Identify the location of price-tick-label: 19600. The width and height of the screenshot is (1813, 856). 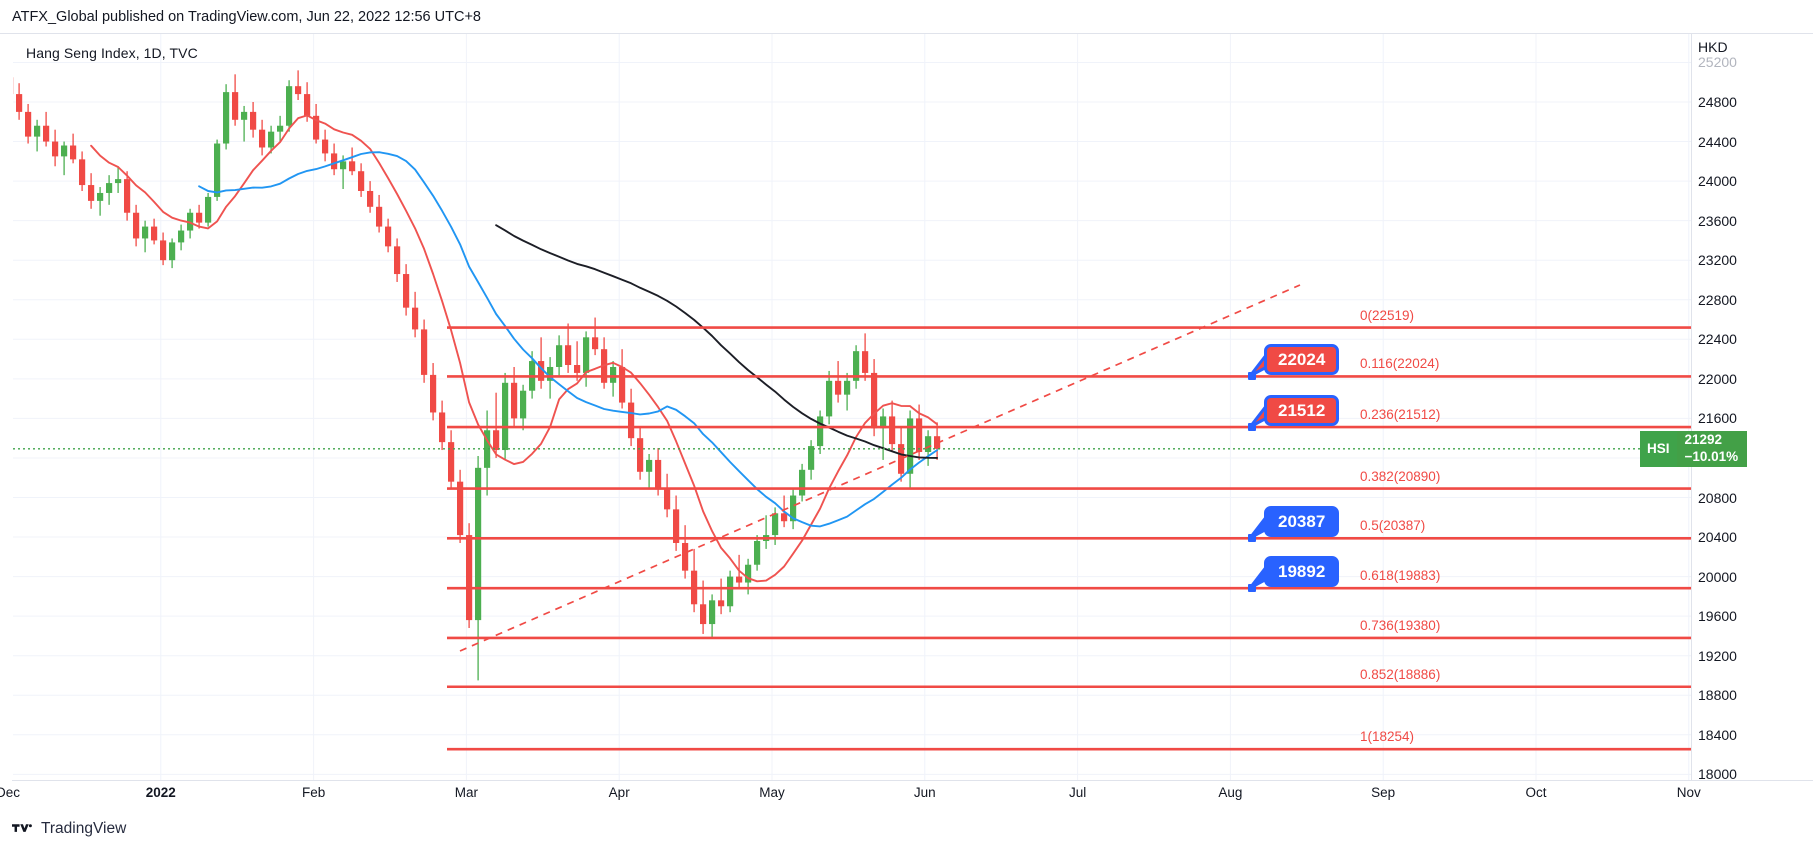
(1717, 616).